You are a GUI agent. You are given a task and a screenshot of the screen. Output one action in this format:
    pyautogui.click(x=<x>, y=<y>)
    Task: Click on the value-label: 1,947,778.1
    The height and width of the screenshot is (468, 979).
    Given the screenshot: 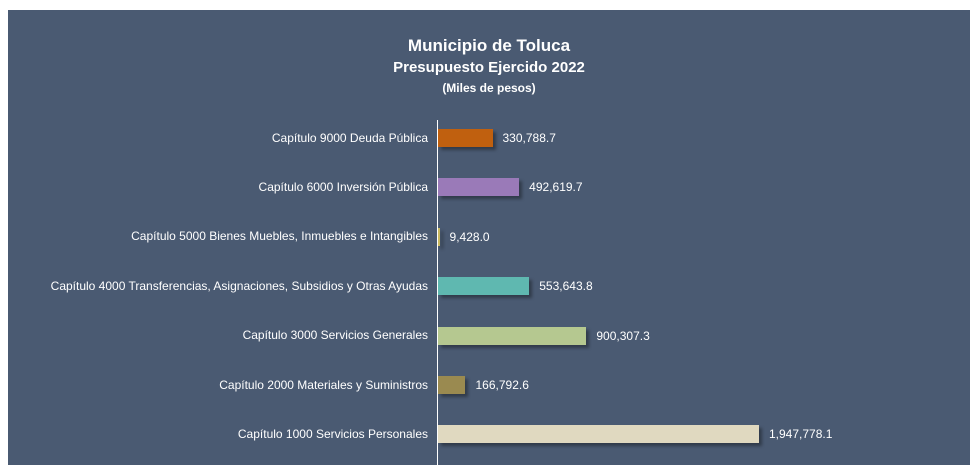 What is the action you would take?
    pyautogui.click(x=801, y=434)
    